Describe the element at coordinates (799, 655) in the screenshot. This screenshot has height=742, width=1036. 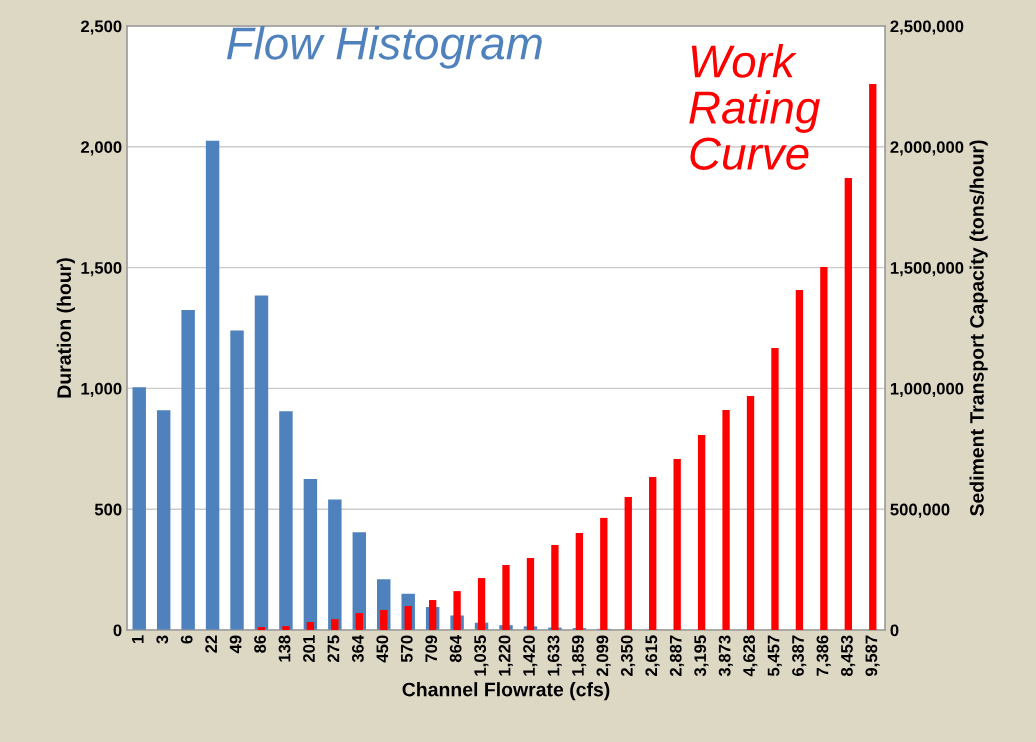
I see `x-tick-label: 6,387` at that location.